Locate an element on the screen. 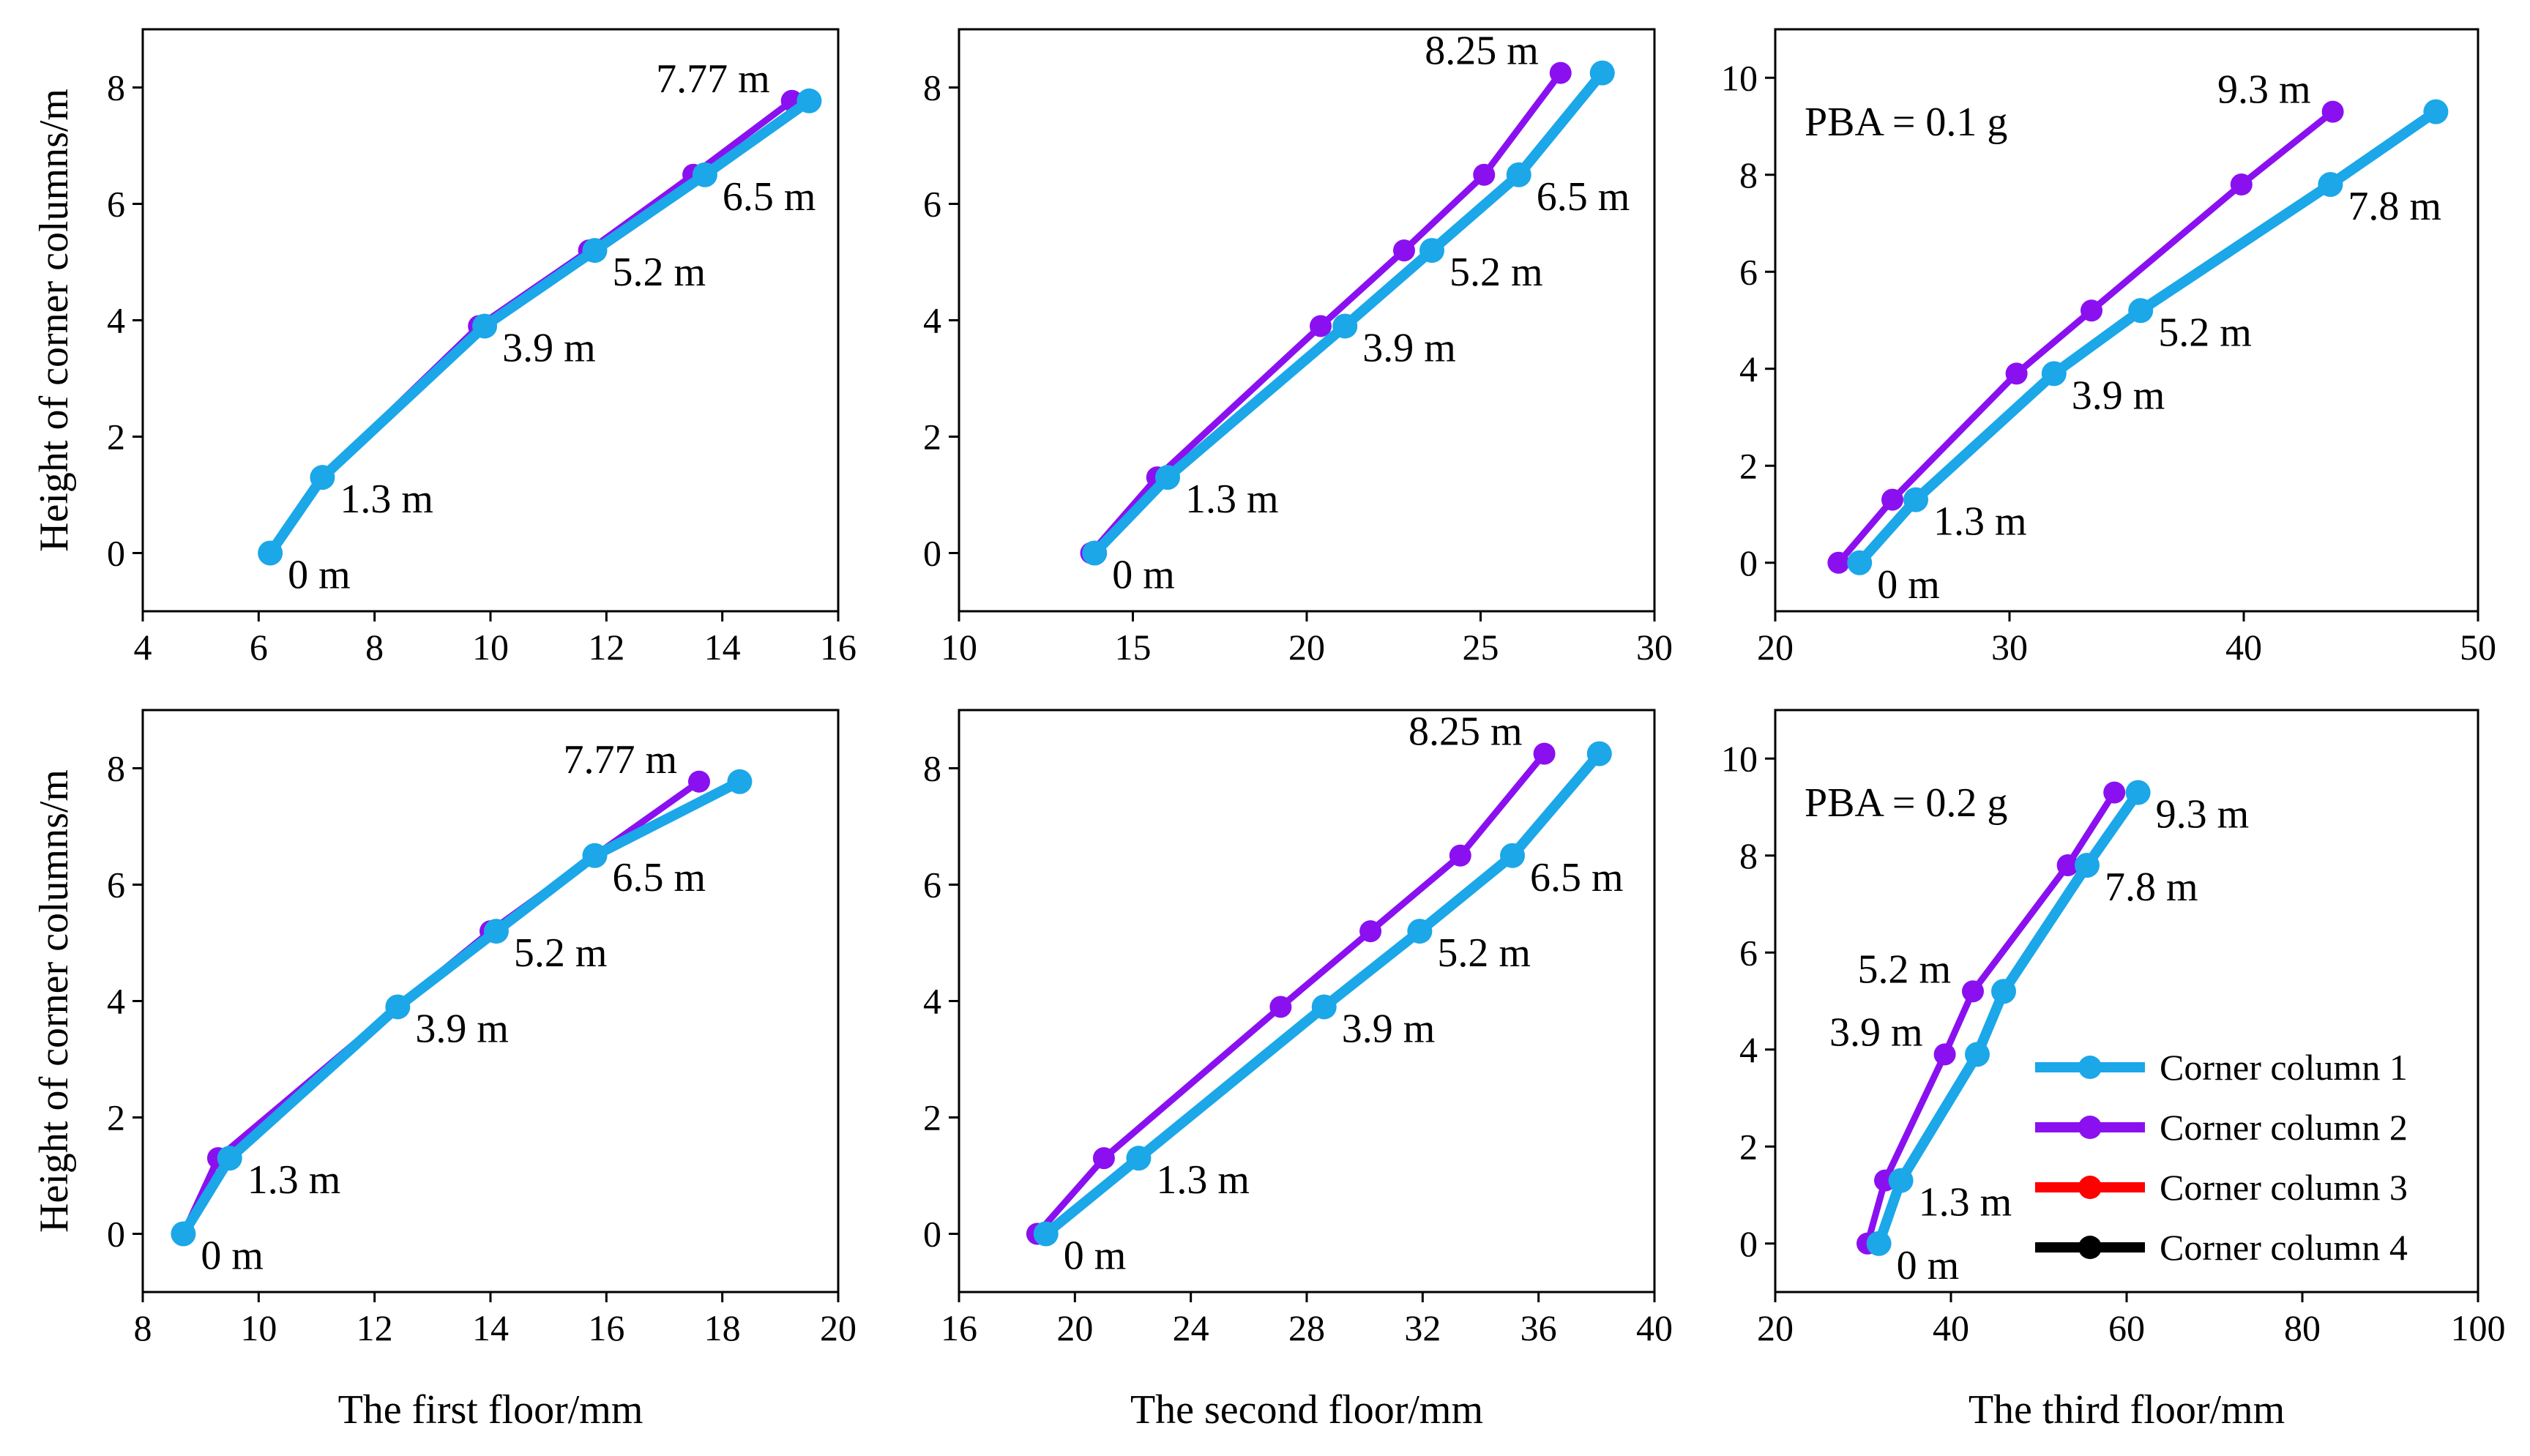 This screenshot has width=2530, height=1456. point-label: 9.3 m is located at coordinates (2264, 90).